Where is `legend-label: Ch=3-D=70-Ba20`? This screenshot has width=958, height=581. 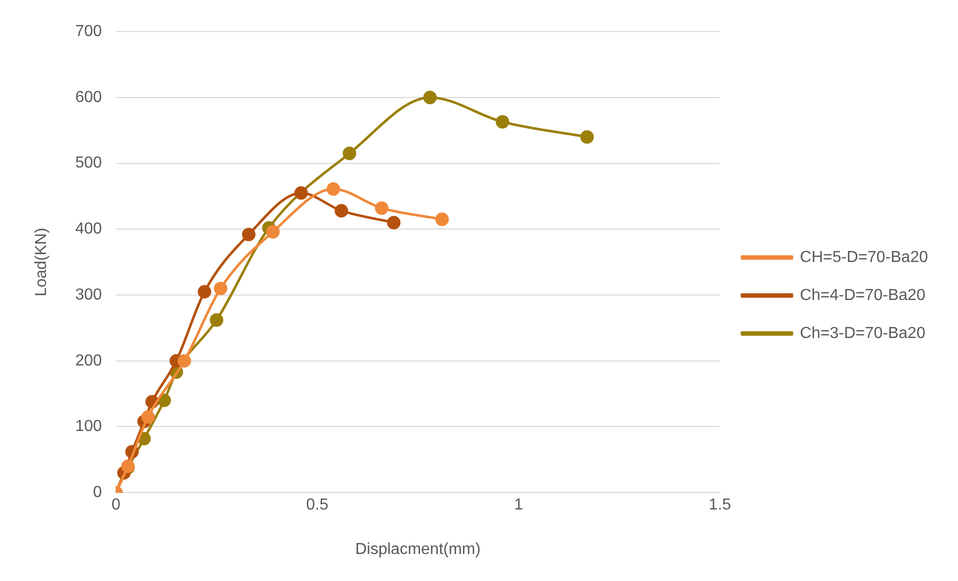
legend-label: Ch=3-D=70-Ba20 is located at coordinates (863, 333).